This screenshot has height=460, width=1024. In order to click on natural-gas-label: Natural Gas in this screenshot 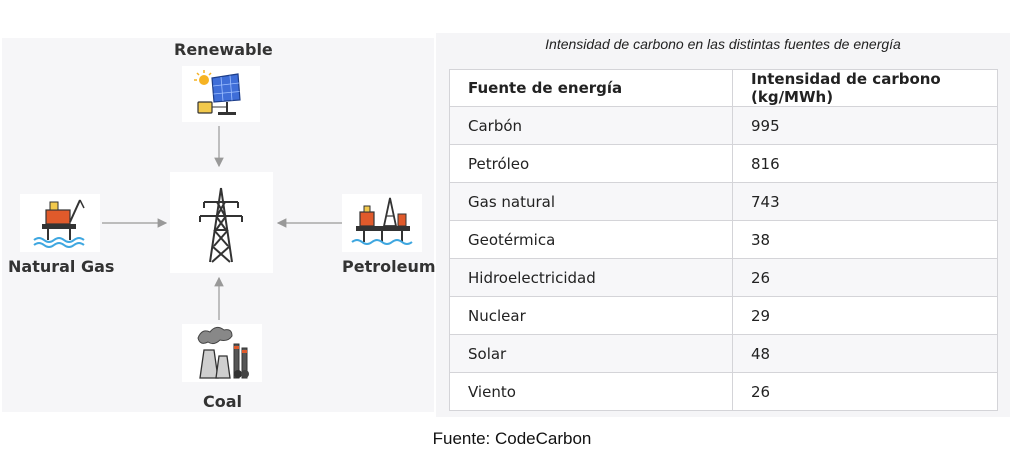, I will do `click(61, 266)`.